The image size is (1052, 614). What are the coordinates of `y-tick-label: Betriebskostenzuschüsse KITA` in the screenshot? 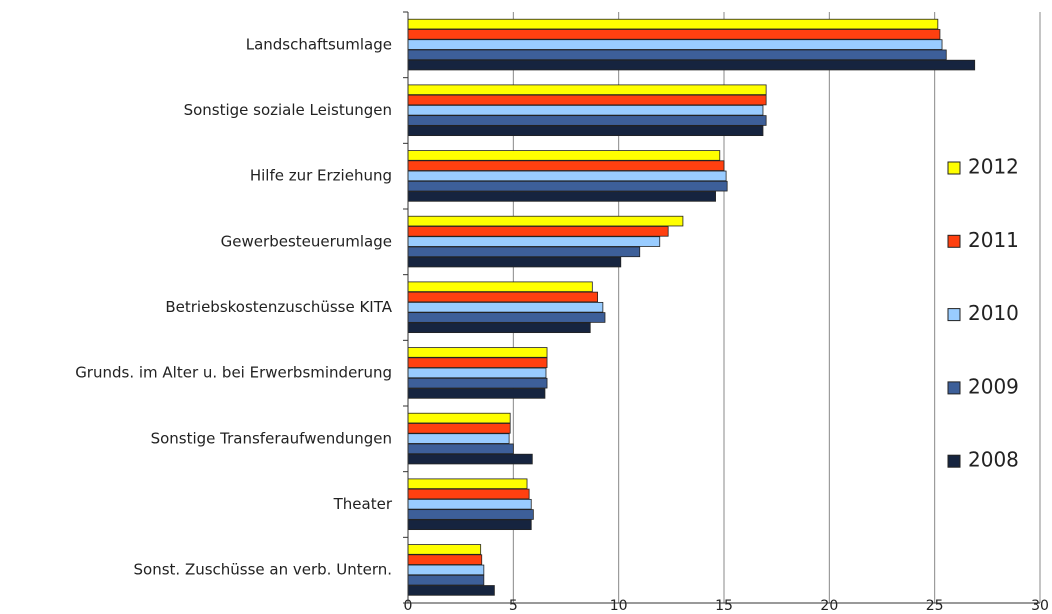 It's located at (278, 307).